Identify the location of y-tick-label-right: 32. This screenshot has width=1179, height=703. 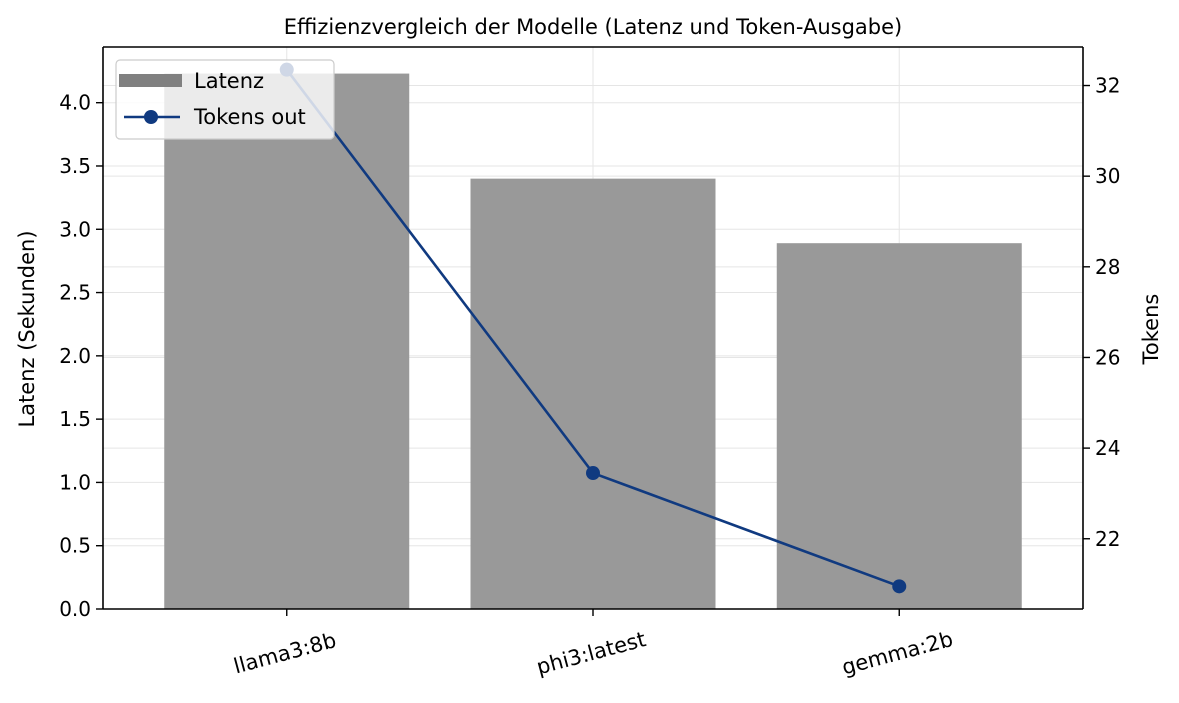
(1107, 86).